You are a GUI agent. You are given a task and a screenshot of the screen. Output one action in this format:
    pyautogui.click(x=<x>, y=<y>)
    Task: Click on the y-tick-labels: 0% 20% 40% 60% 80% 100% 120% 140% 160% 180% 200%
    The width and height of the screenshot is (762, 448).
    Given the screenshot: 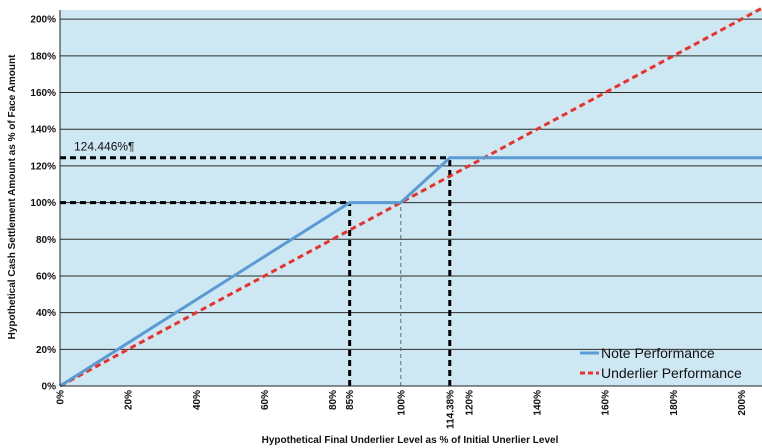 What is the action you would take?
    pyautogui.click(x=43, y=204)
    